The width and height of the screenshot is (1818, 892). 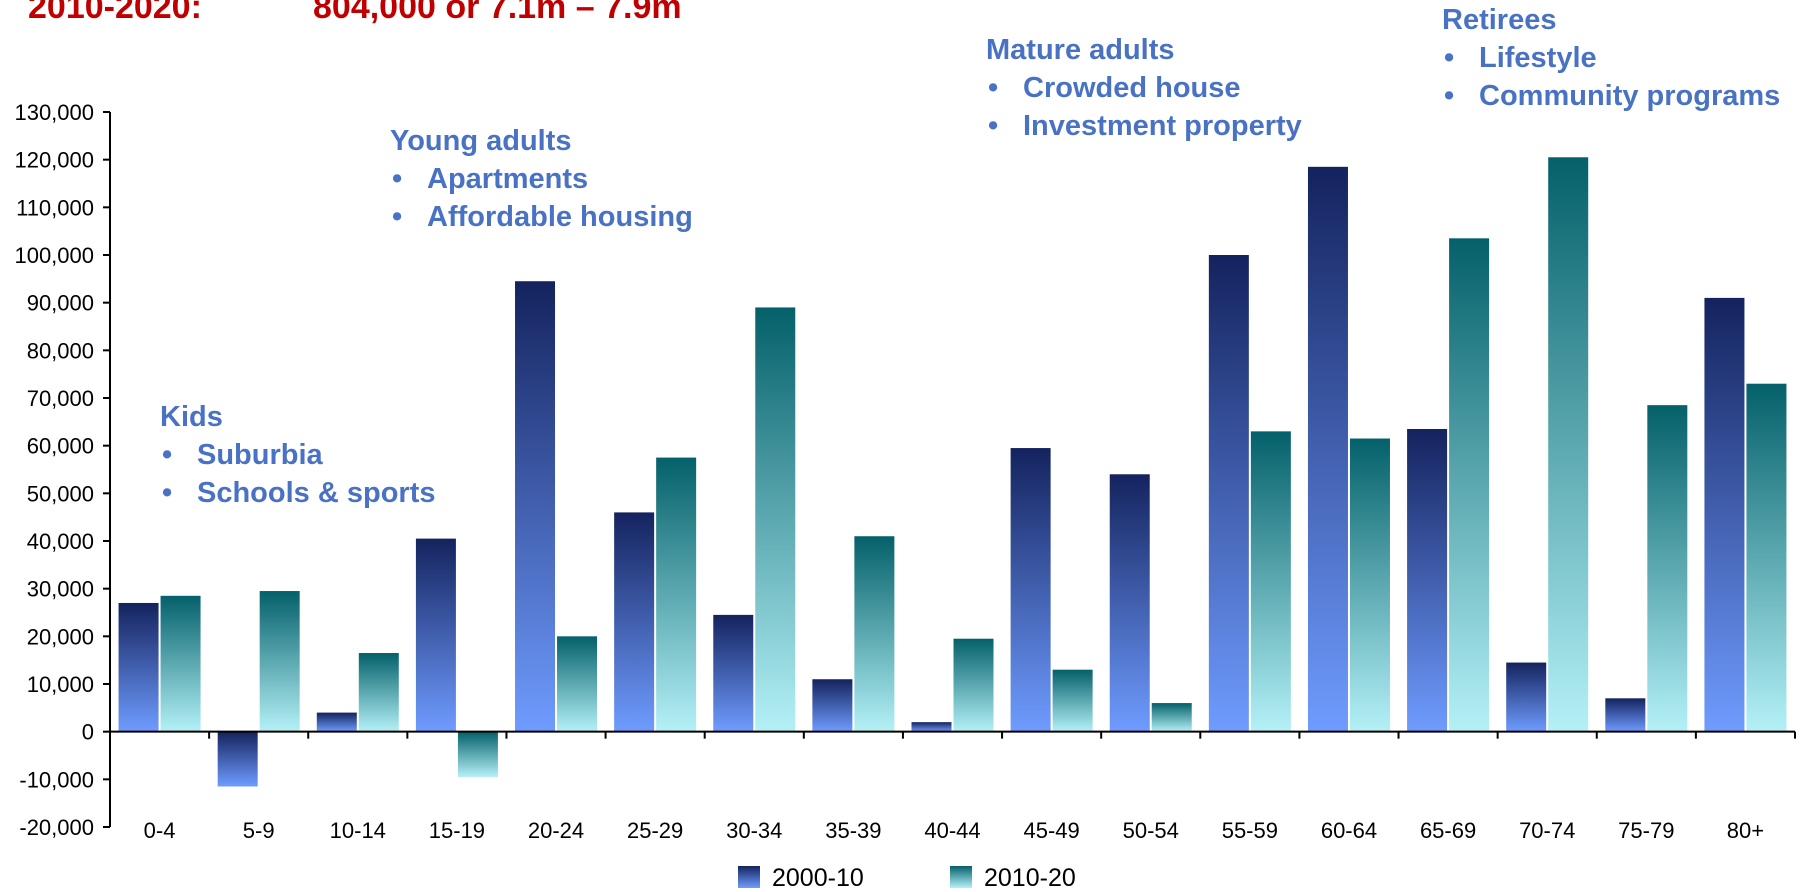 What do you see at coordinates (56, 827) in the screenshot?
I see `y-tick-label: -20,000` at bounding box center [56, 827].